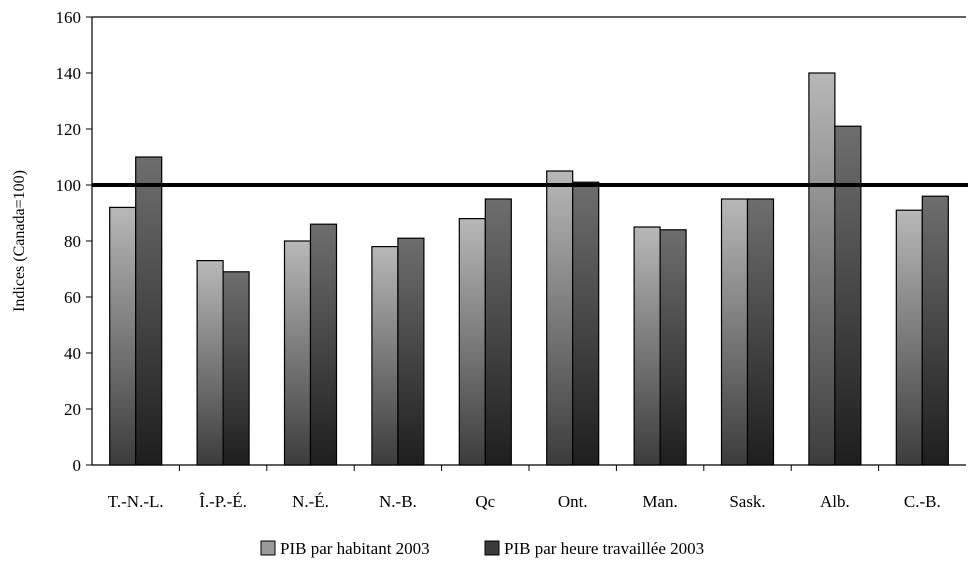  What do you see at coordinates (492, 548) in the screenshot?
I see `legend-swatch-pib-par-heure` at bounding box center [492, 548].